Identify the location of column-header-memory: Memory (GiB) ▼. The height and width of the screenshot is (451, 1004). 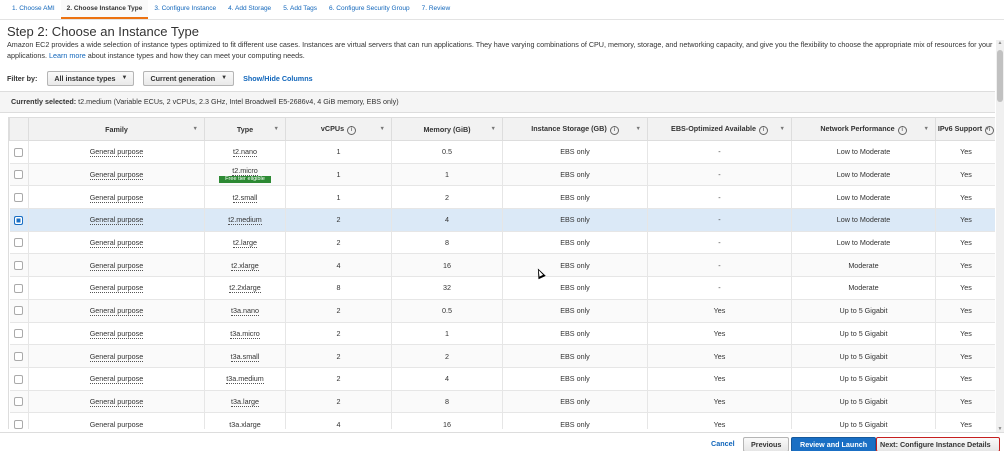
(447, 129).